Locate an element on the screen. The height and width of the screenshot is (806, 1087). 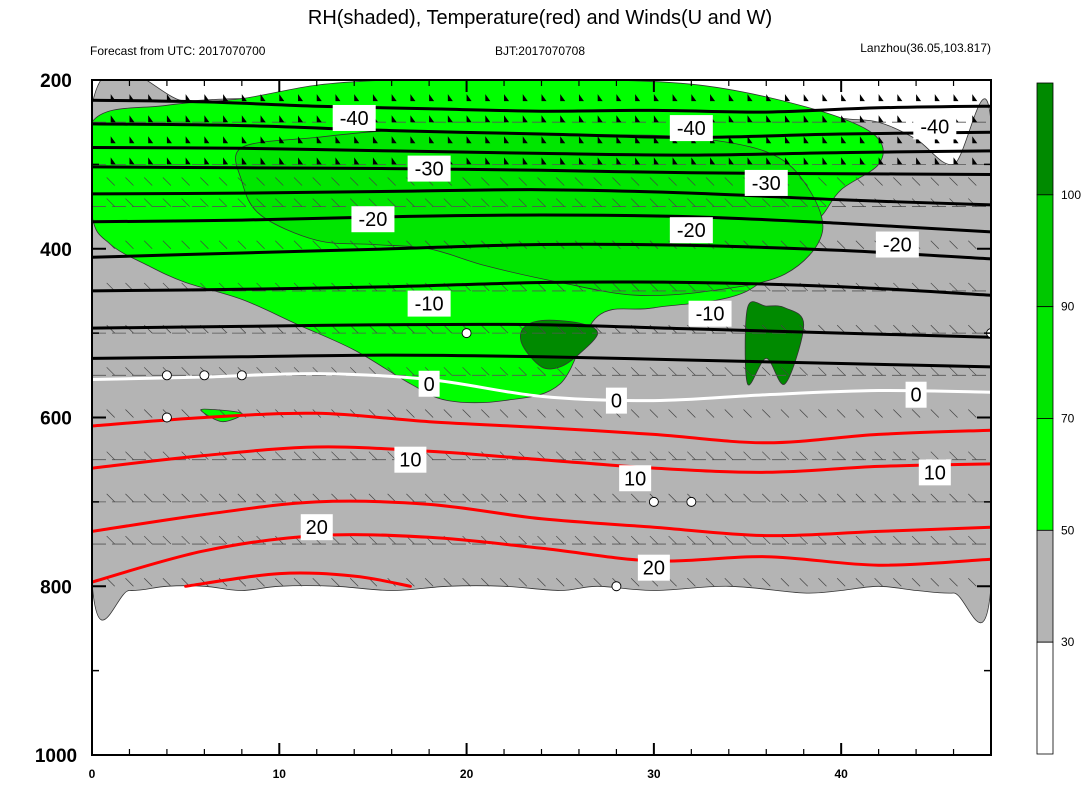
contour-label-text-16: 20 is located at coordinates (317, 528).